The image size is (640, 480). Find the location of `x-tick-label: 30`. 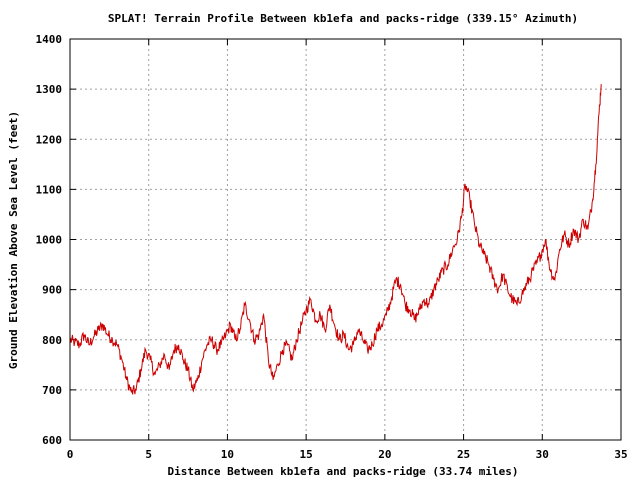

x-tick-label: 30 is located at coordinates (542, 454).